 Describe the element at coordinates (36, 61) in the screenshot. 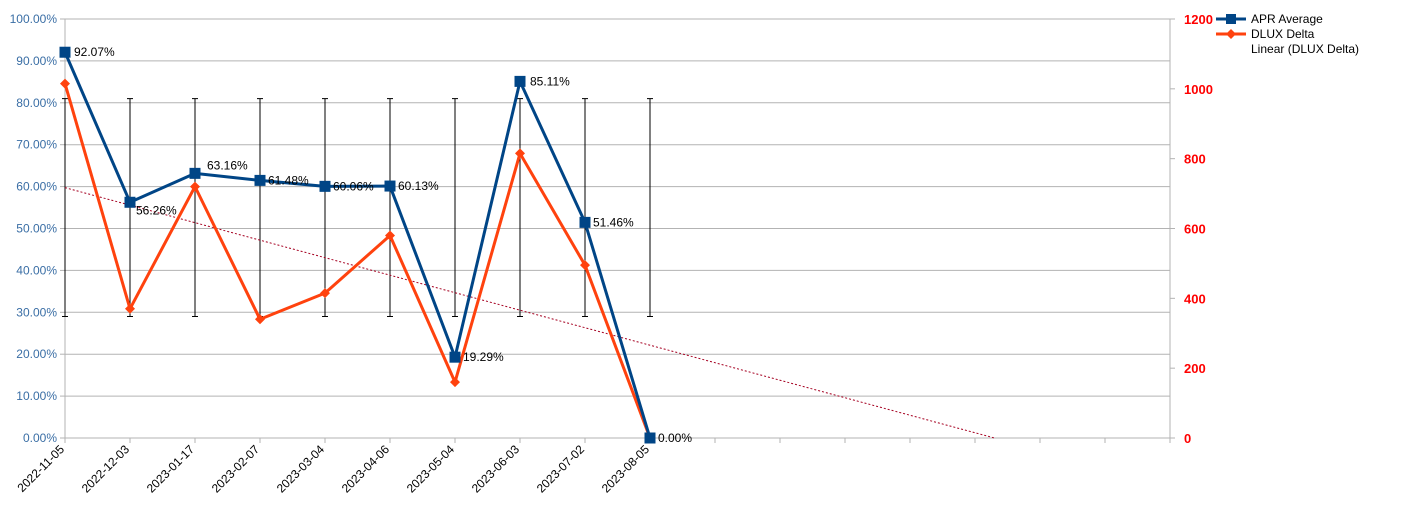

I see `left-tick-label: 90.00%` at that location.